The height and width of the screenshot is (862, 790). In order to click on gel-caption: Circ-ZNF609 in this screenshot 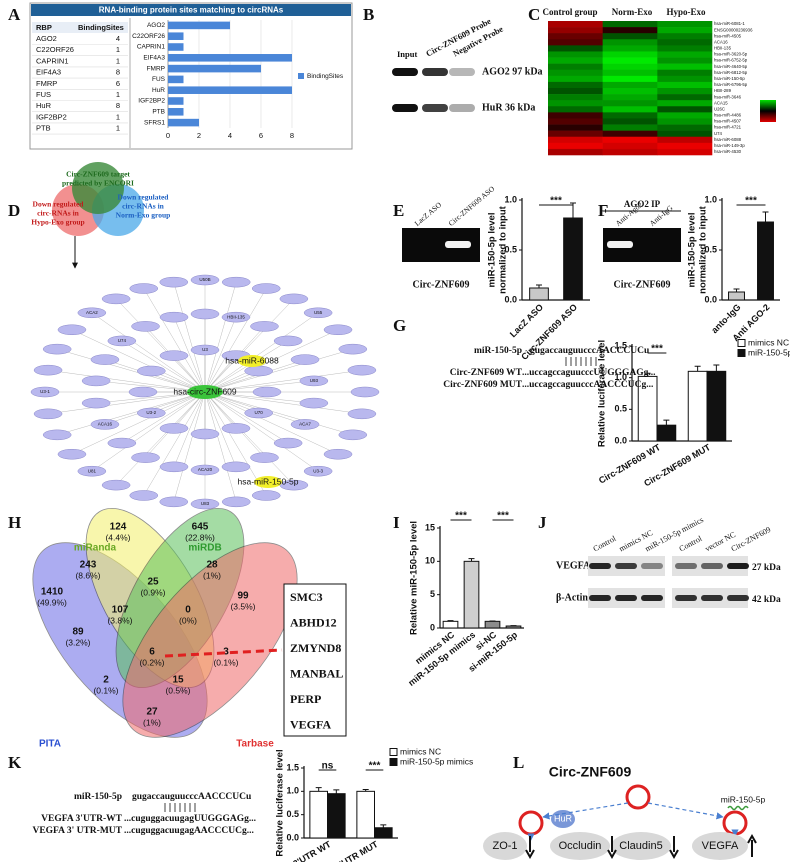, I will do `click(641, 284)`.